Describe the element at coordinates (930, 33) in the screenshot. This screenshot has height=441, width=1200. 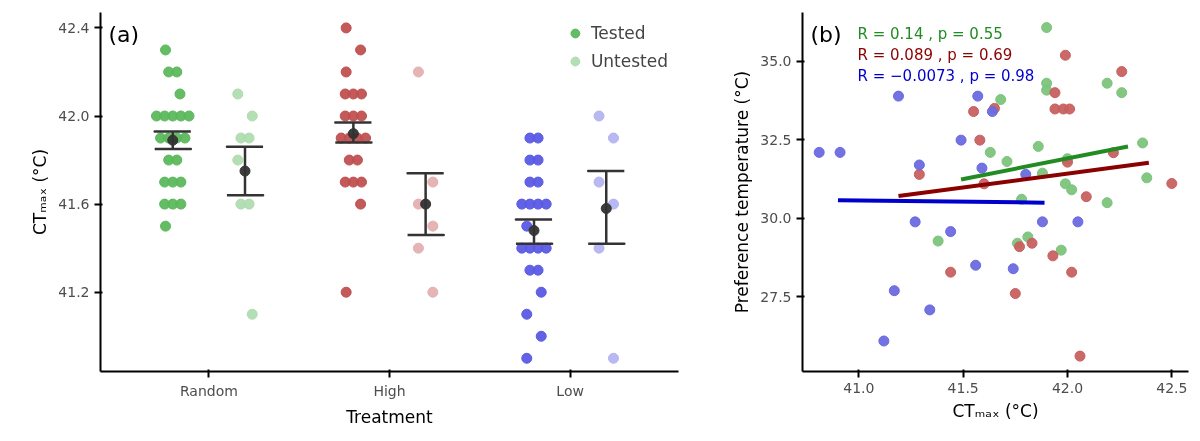
I see `annotation: R = 0.14 , p = 0.55` at that location.